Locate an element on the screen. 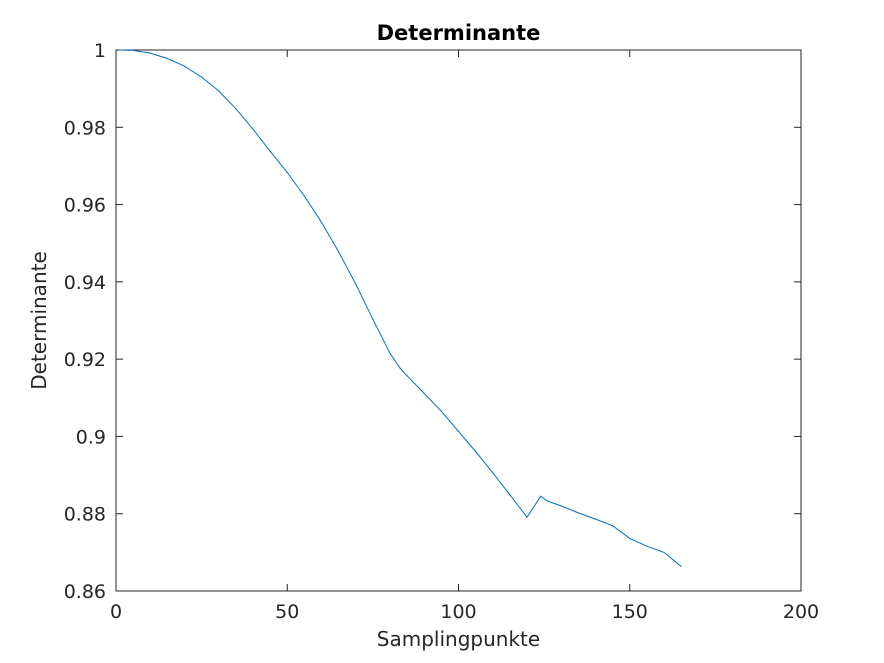 This screenshot has height=663, width=884. x-tick-labels: 0 50 100 150 200 is located at coordinates (464, 612).